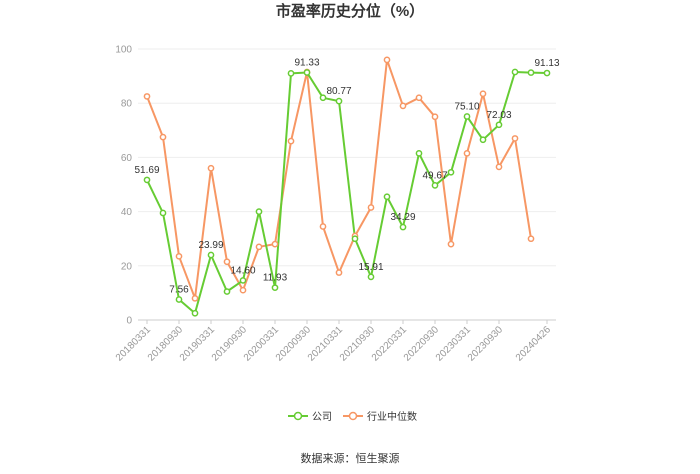  Describe the element at coordinates (242, 270) in the screenshot. I see `data-label: 14.60` at that location.